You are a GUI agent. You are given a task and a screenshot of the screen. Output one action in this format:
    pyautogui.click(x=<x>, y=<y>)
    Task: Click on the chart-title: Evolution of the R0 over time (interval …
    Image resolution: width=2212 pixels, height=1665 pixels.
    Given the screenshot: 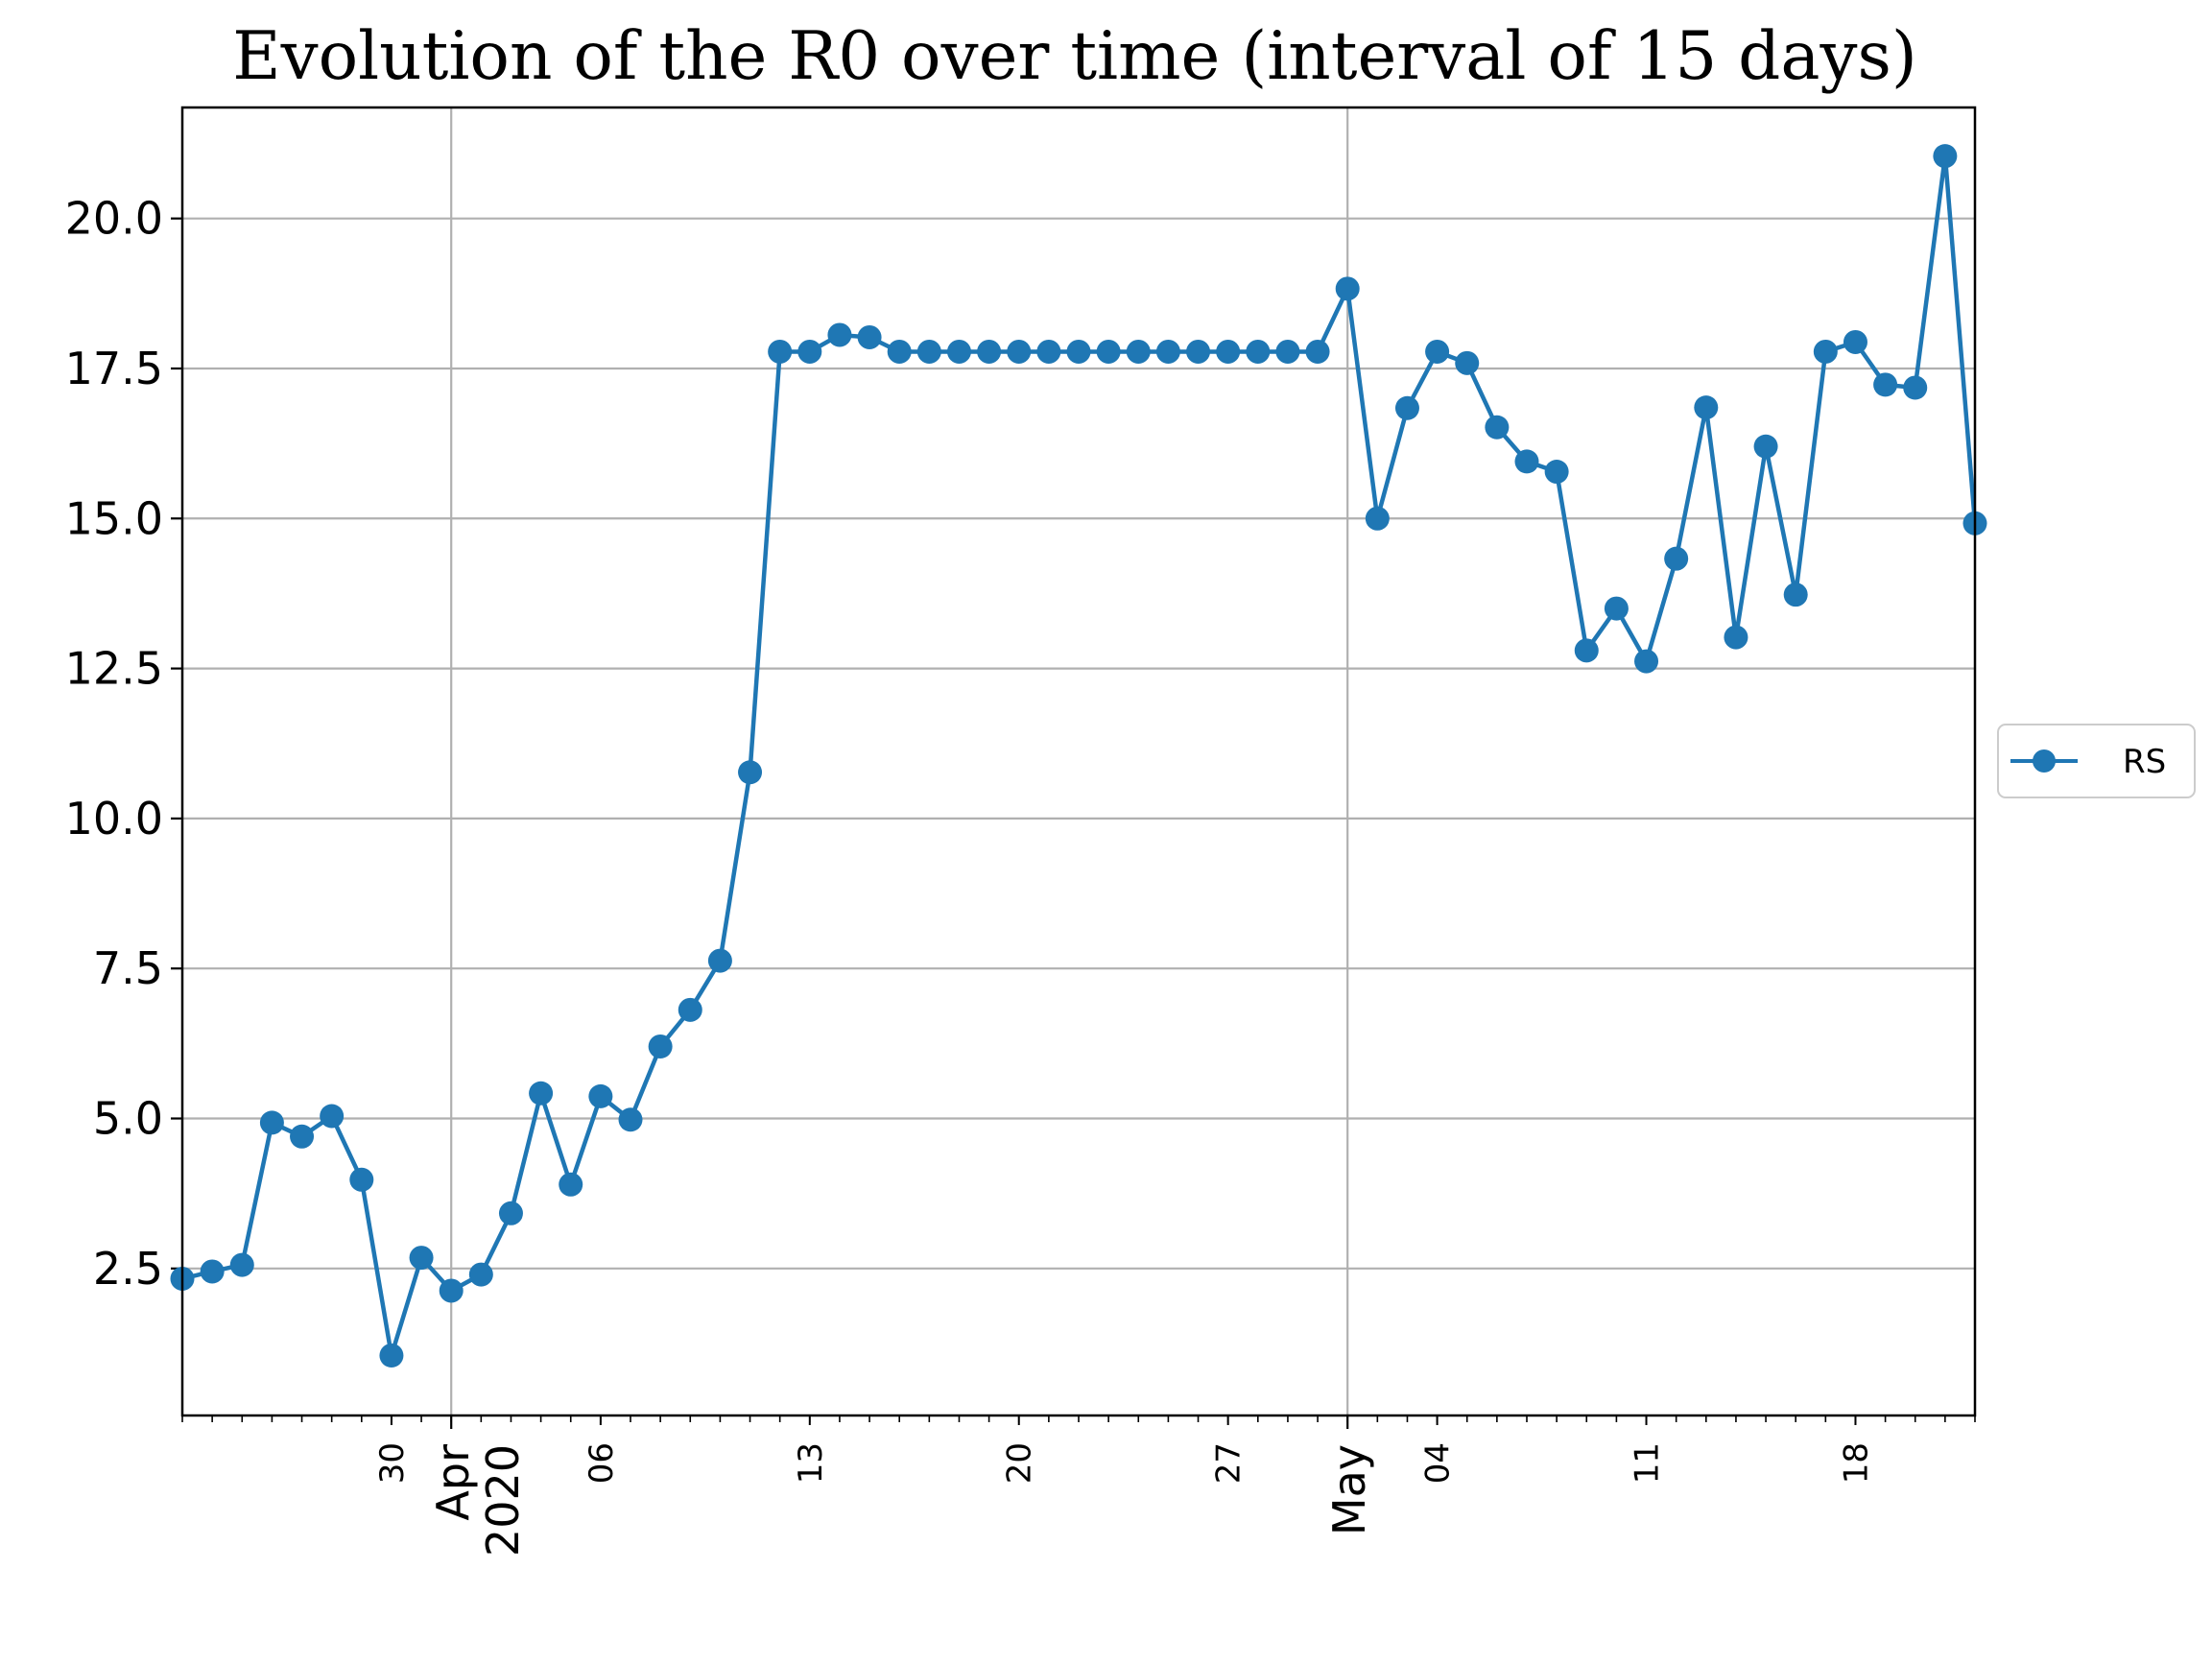 What is the action you would take?
    pyautogui.click(x=1074, y=56)
    